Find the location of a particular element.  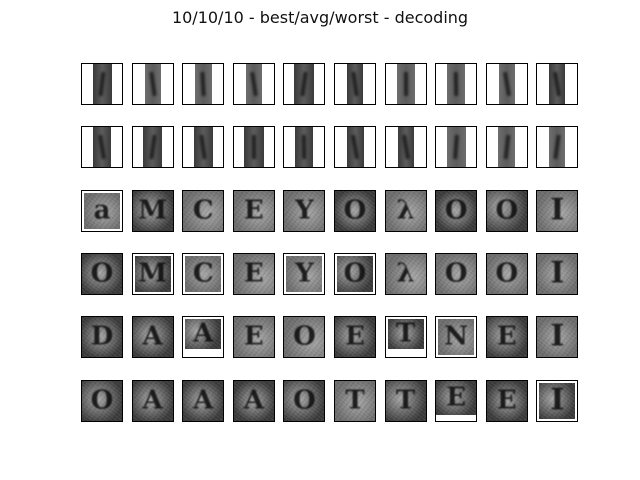

thumbnail-cell: A is located at coordinates (152, 400).